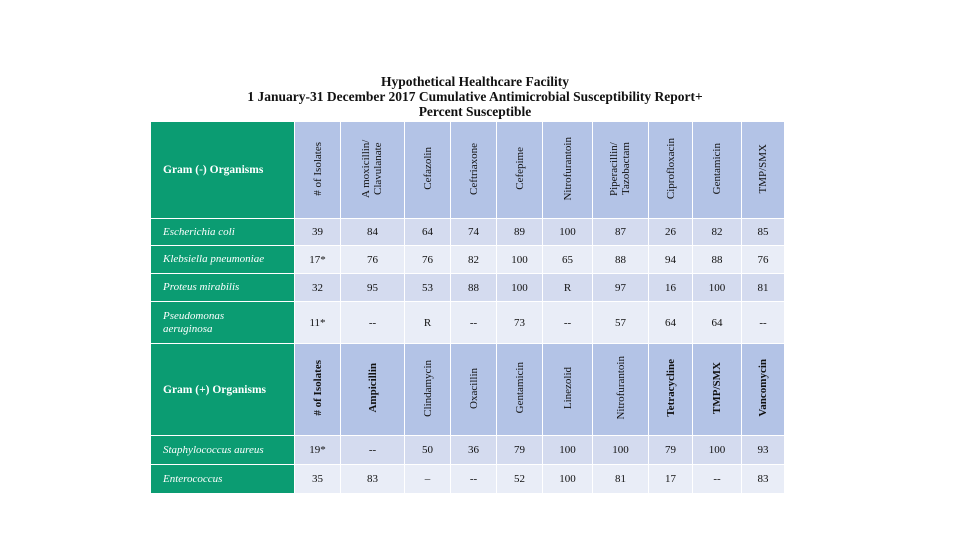  Describe the element at coordinates (222, 322) in the screenshot. I see `organism-name: Pseudomonas aeruginosa` at that location.